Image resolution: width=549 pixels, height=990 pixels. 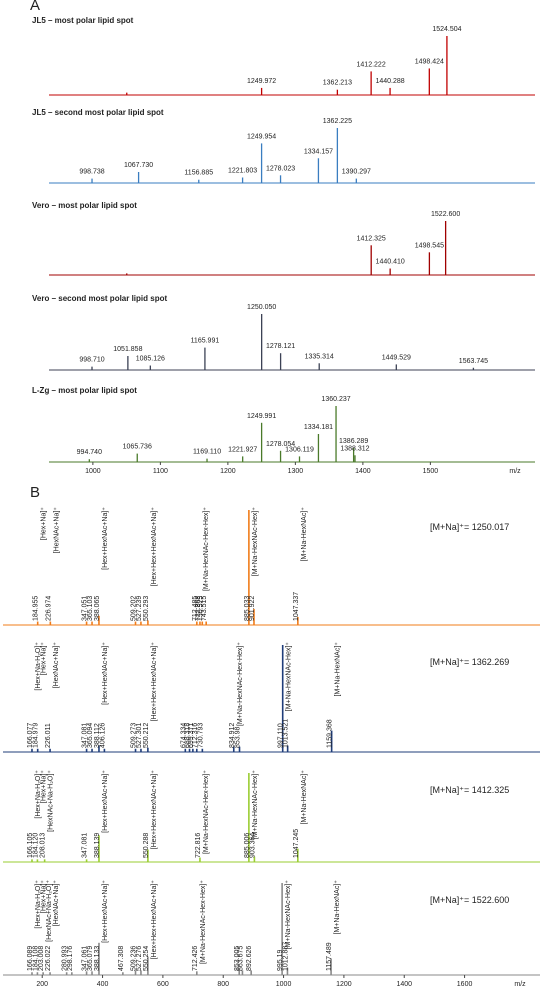 I want to click on peak-label: 998.710, so click(x=91, y=360).